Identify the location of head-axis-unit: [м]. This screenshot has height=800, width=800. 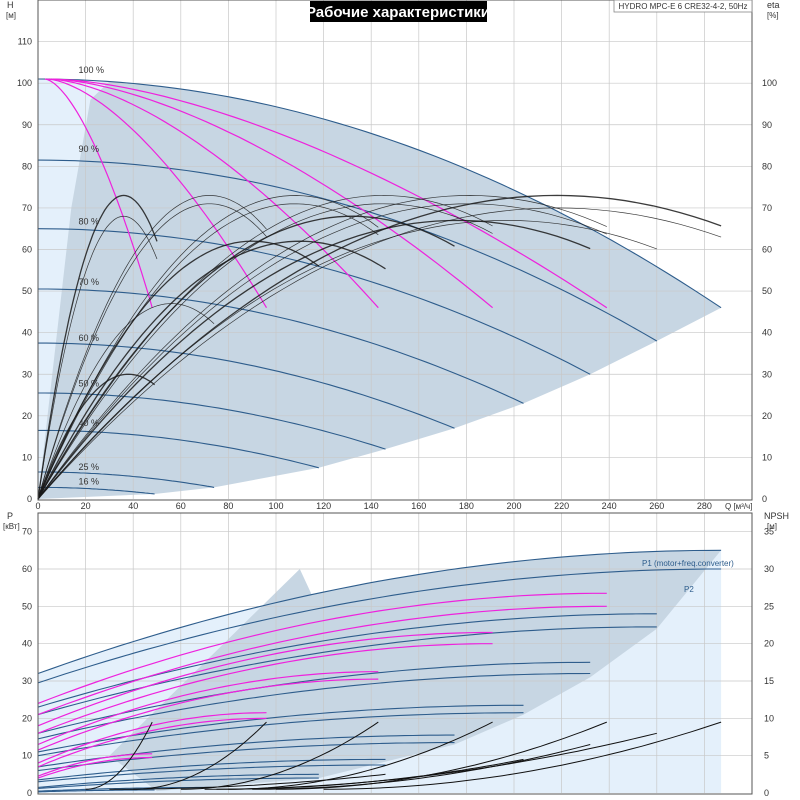
(11, 15).